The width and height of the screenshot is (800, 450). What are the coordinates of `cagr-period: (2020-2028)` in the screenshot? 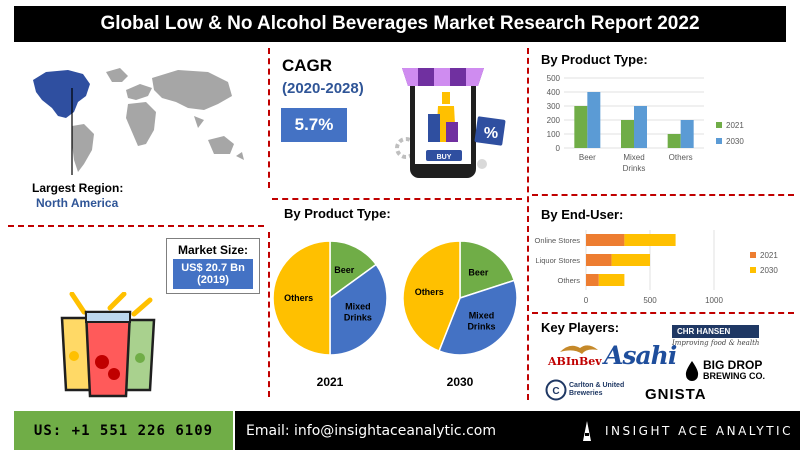 It's located at (323, 88).